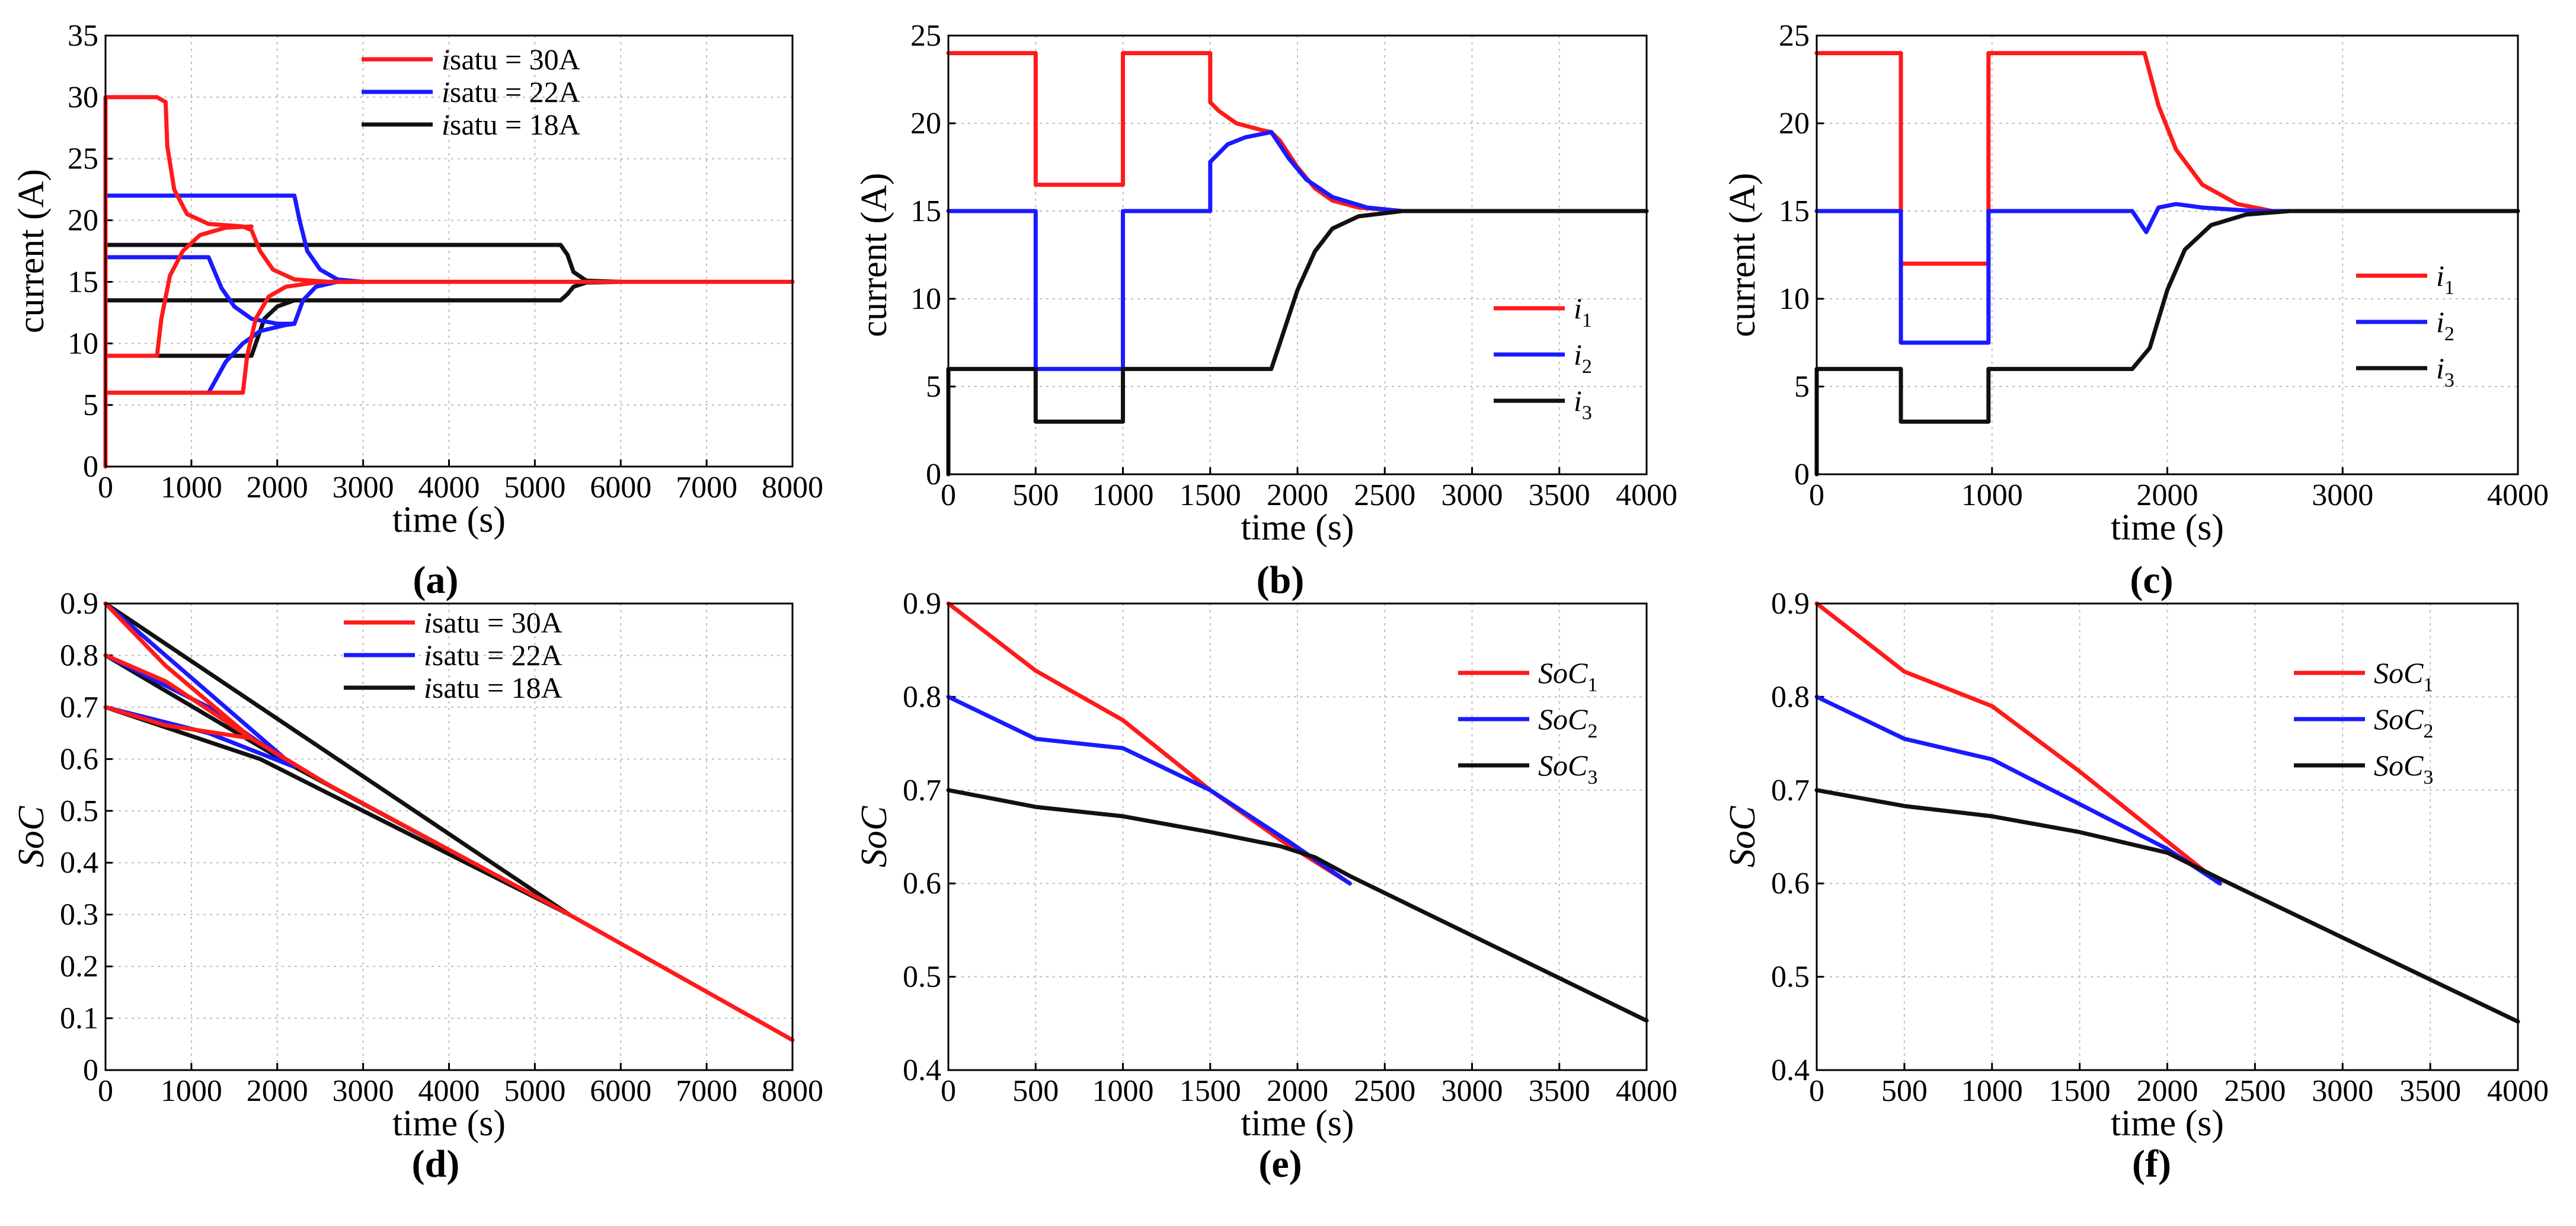 The height and width of the screenshot is (1226, 2576). I want to click on legend-entry: SoC1, so click(1567, 676).